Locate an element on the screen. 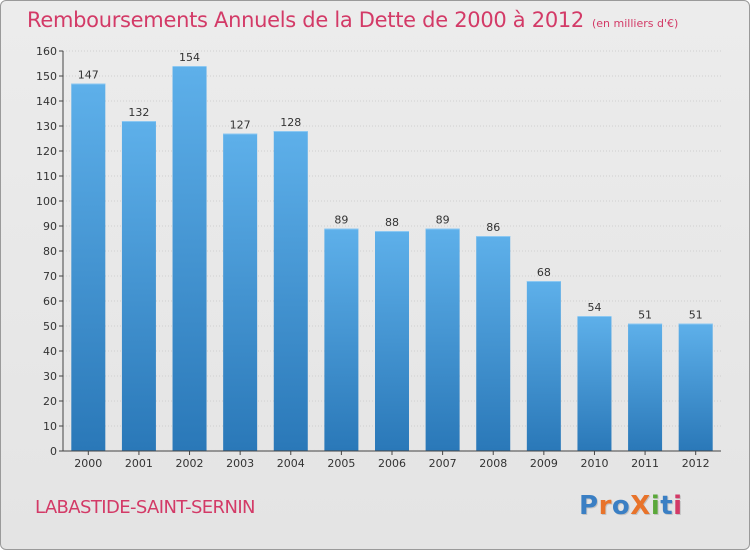 The width and height of the screenshot is (750, 550). x-tick-label: 2003 is located at coordinates (240, 463).